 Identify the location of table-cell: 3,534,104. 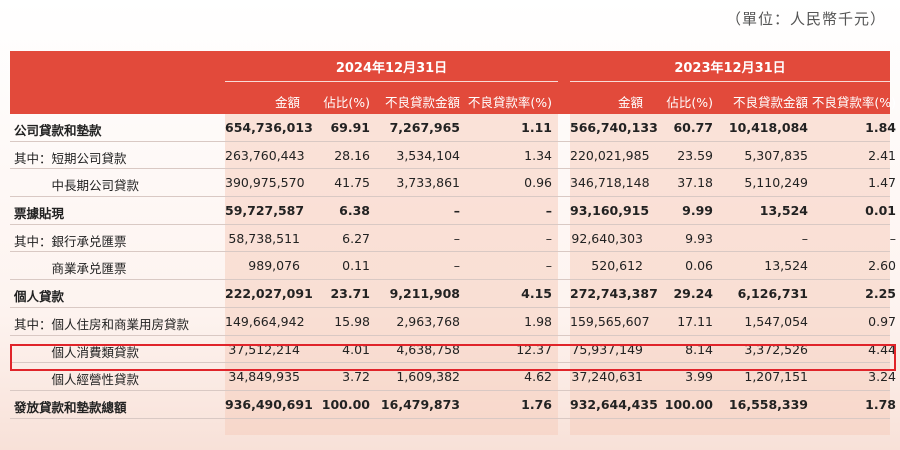
(428, 155).